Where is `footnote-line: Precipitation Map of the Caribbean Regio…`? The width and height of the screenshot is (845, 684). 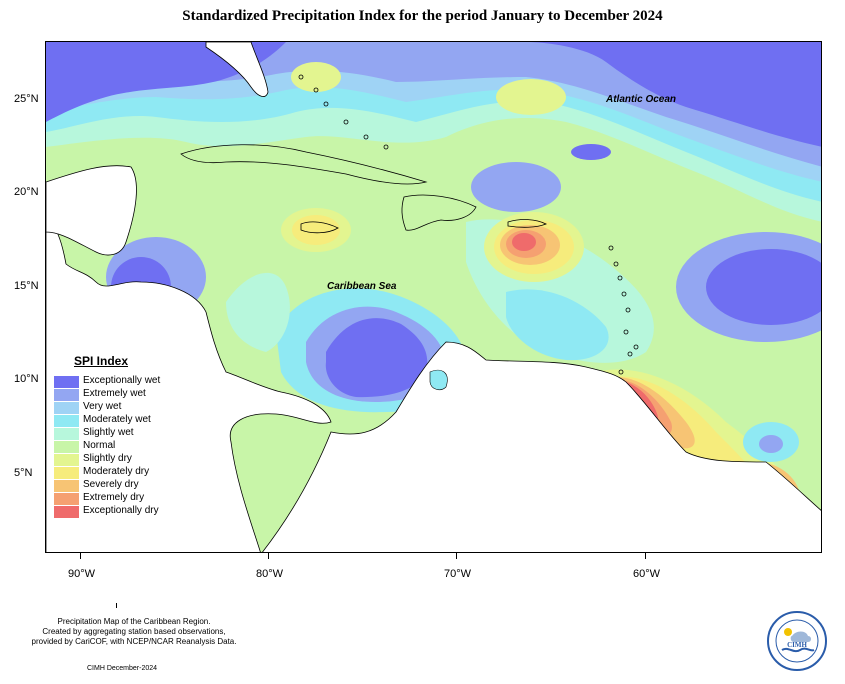
footnote-line: Precipitation Map of the Caribbean Regio… is located at coordinates (134, 621).